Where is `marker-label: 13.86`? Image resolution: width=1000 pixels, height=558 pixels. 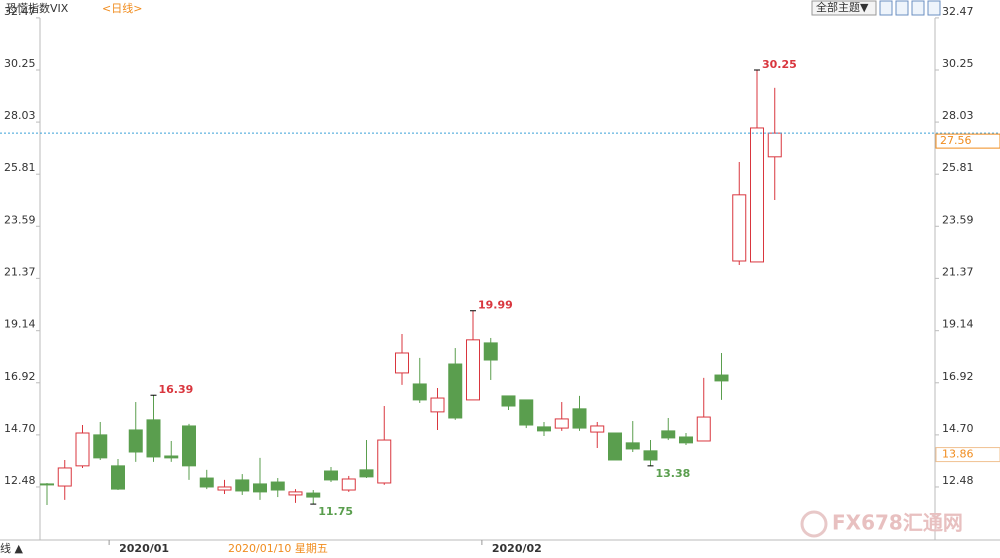 marker-label: 13.86 is located at coordinates (958, 454).